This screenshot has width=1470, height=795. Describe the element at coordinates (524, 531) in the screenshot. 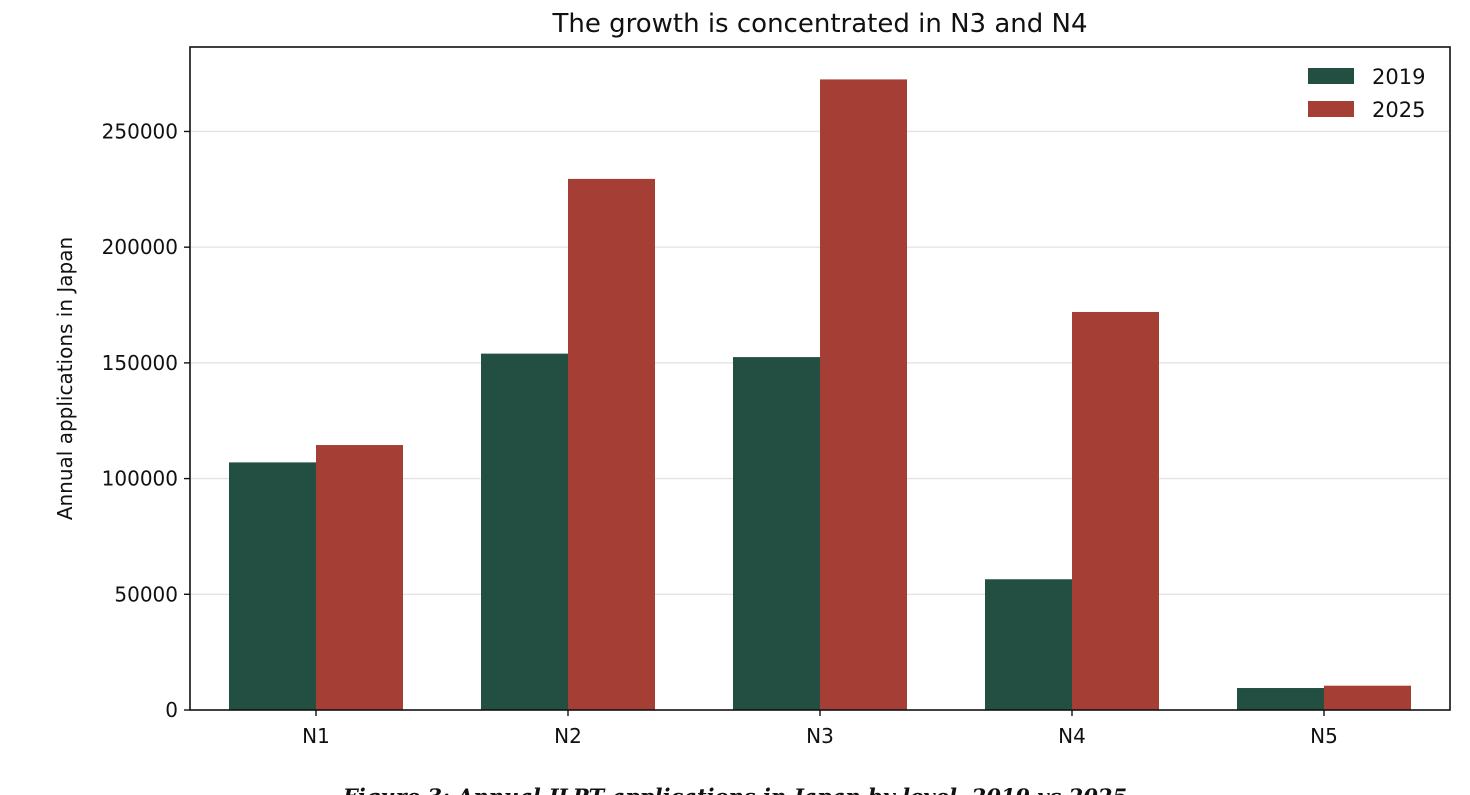

I see `bar-n2-2019` at that location.